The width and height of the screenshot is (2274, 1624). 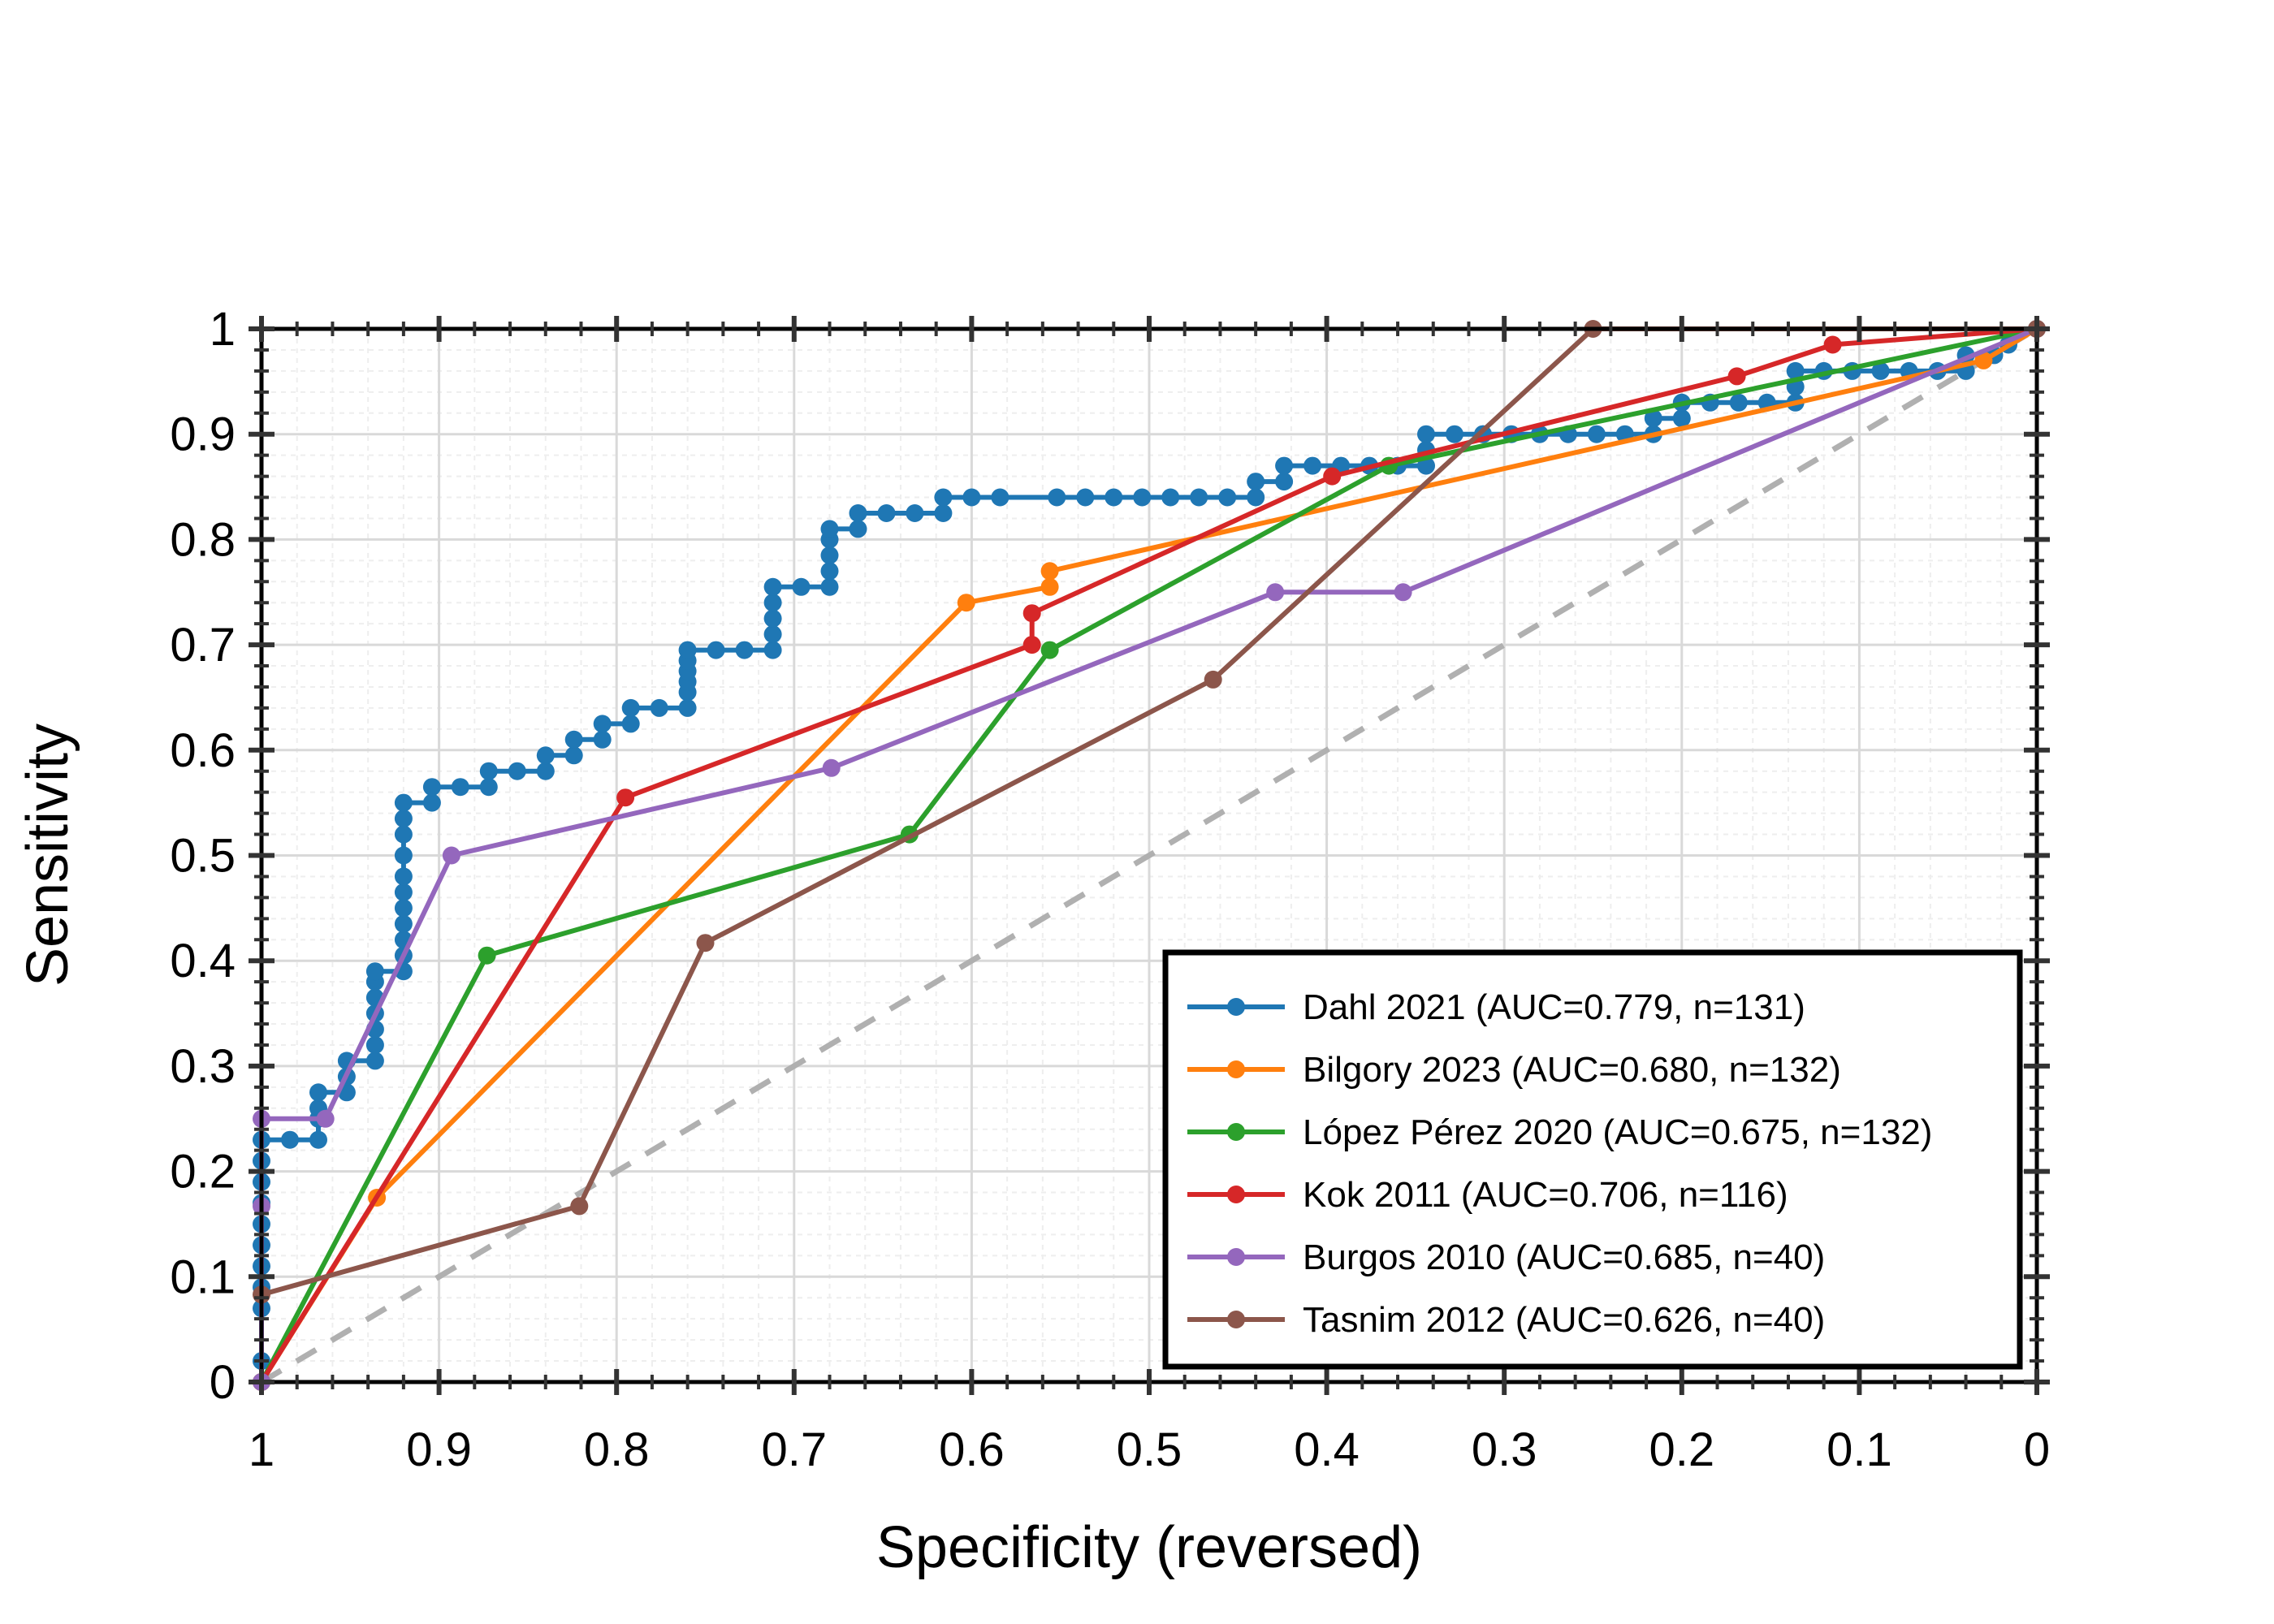 What do you see at coordinates (1327, 1450) in the screenshot?
I see `x-tick-label: 0.4` at bounding box center [1327, 1450].